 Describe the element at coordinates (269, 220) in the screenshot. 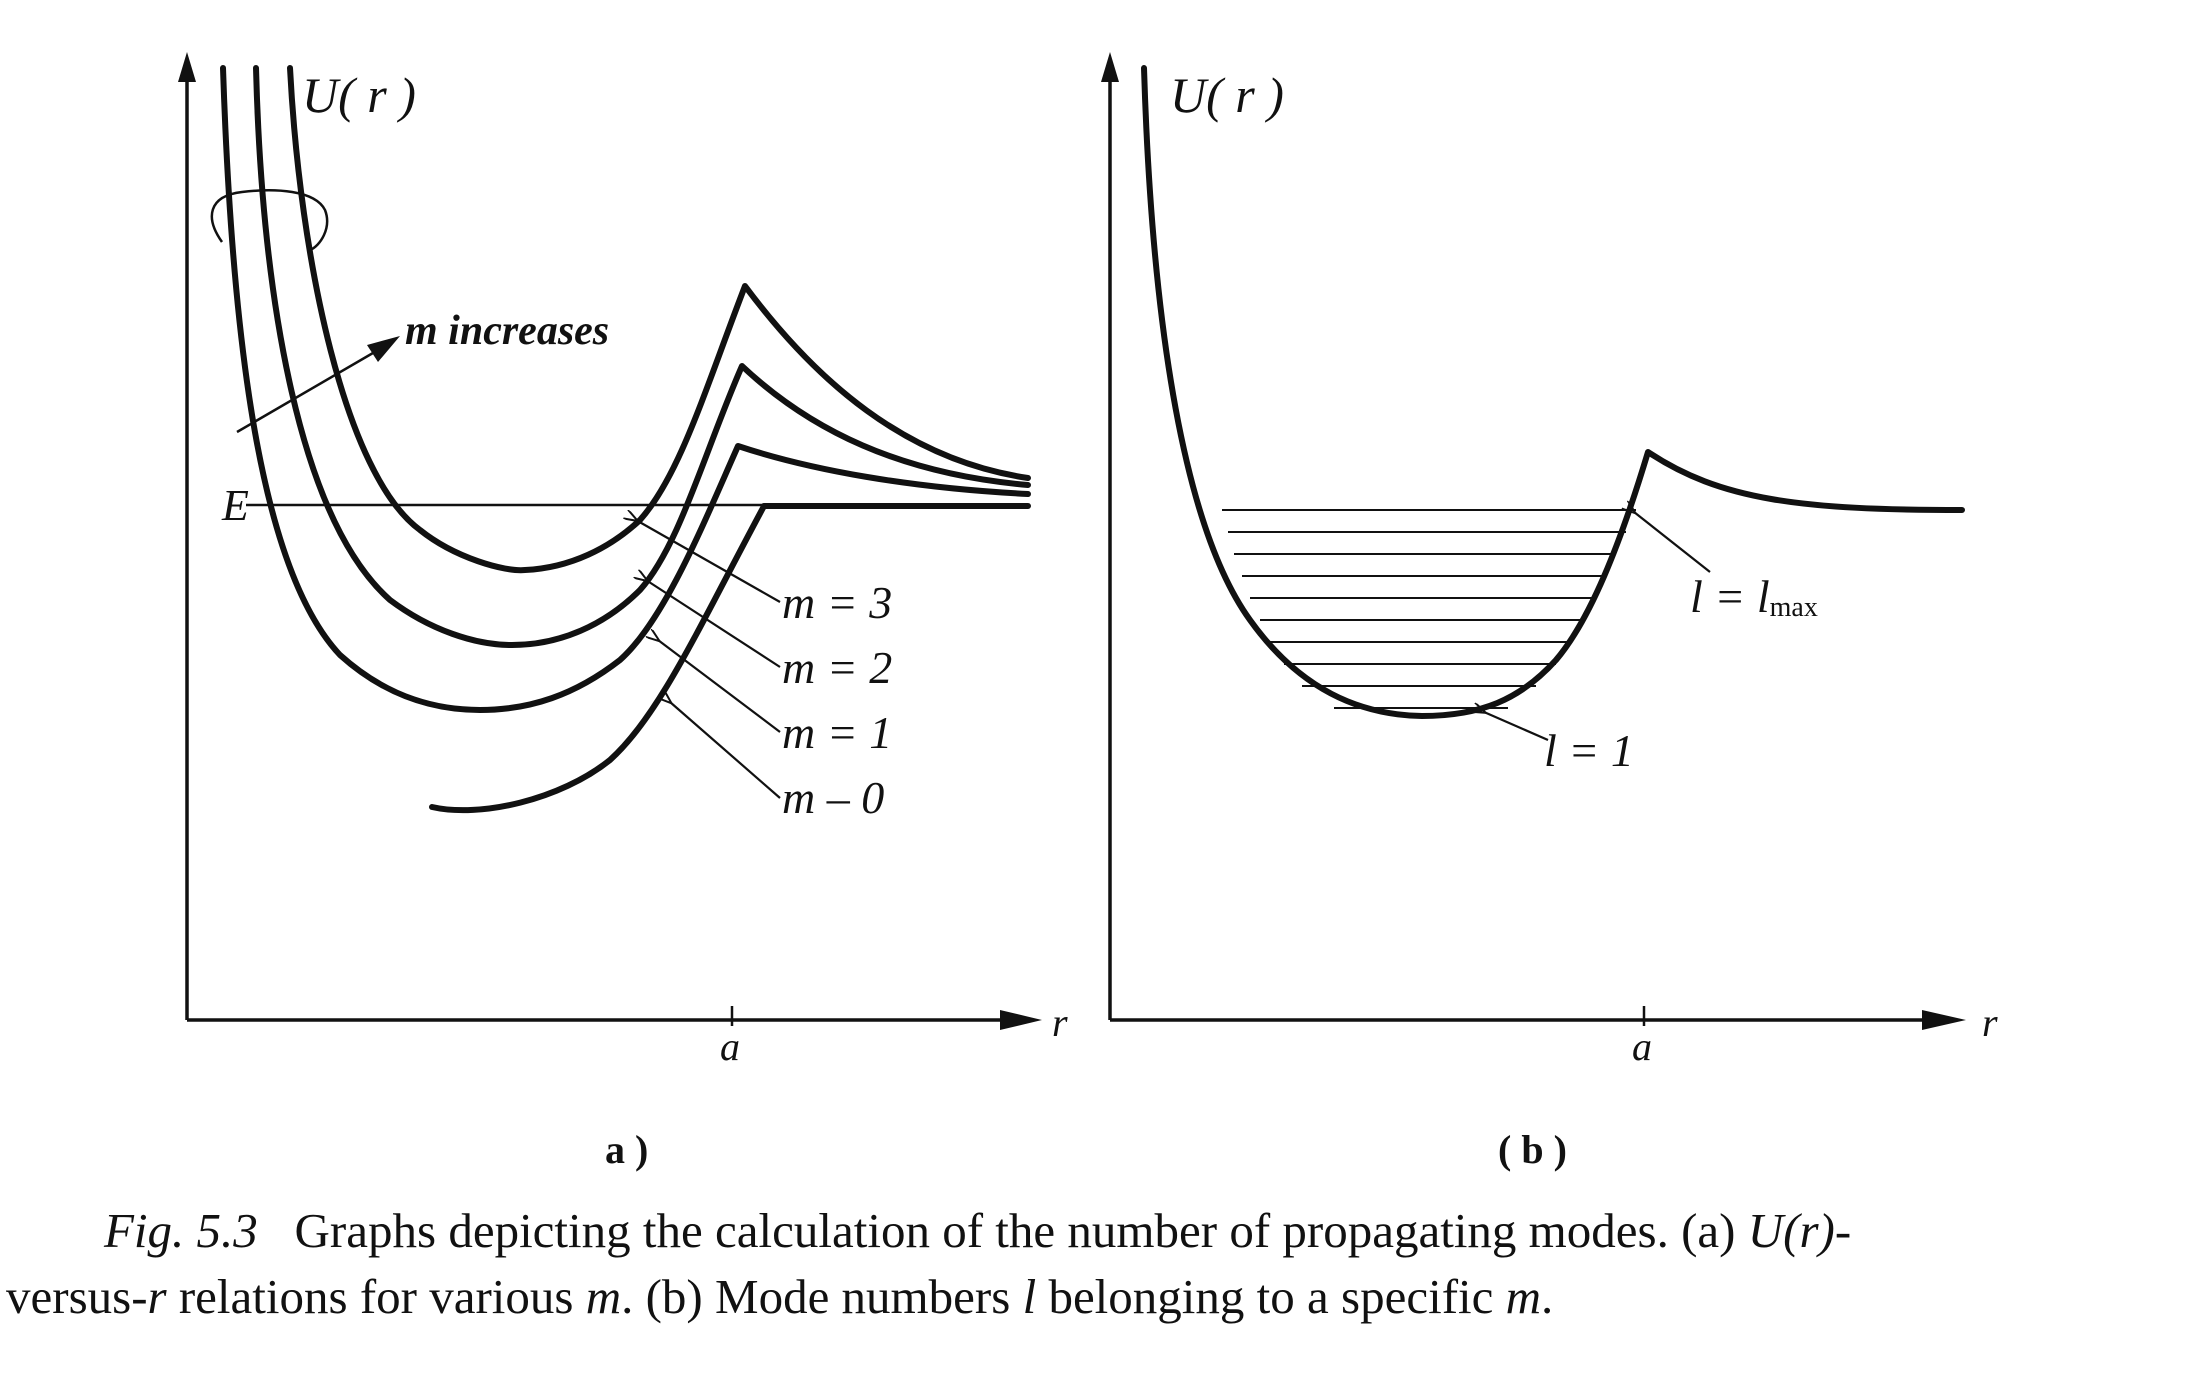

I see `curve-group-bracket` at that location.